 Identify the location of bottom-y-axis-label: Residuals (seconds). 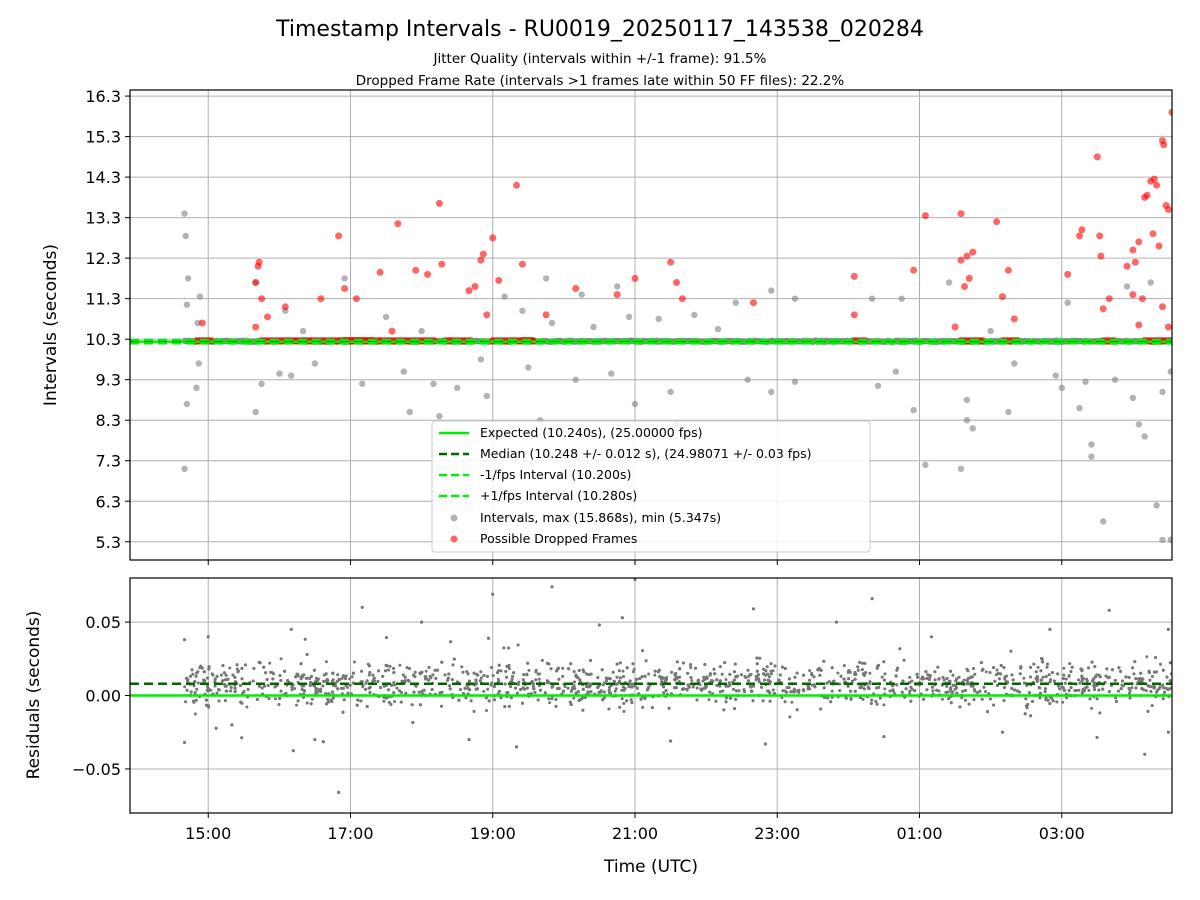
(34, 695).